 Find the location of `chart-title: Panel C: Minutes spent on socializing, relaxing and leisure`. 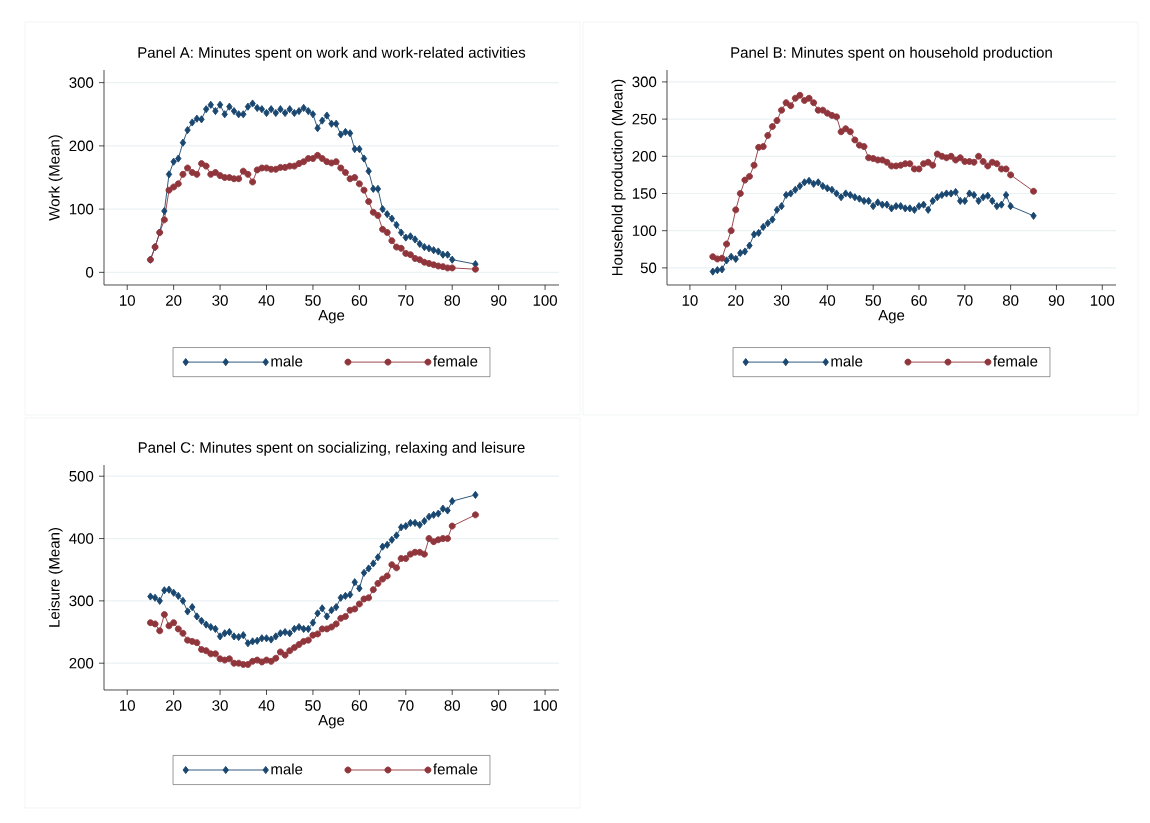

chart-title: Panel C: Minutes spent on socializing, relaxing and leisure is located at coordinates (331, 448).